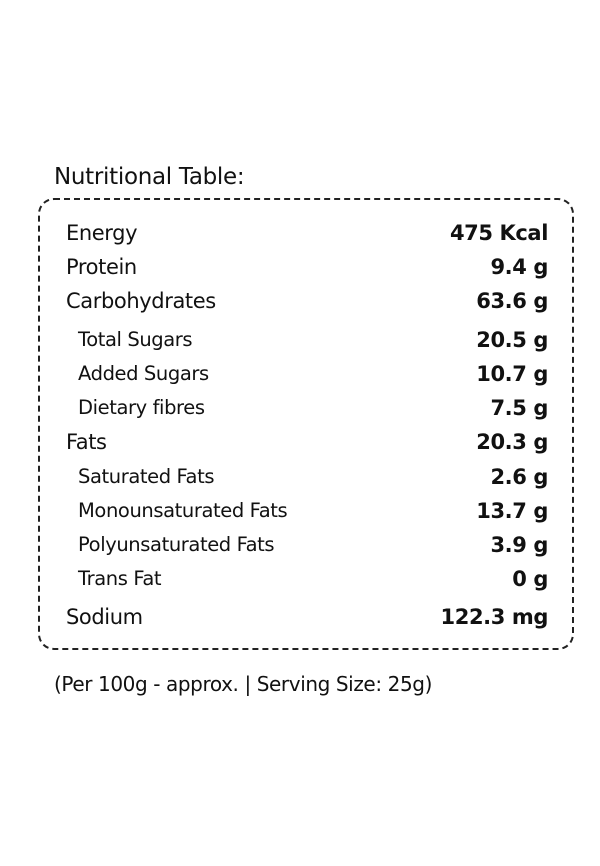  Describe the element at coordinates (512, 340) in the screenshot. I see `nutrient-value: 20.5 g` at that location.